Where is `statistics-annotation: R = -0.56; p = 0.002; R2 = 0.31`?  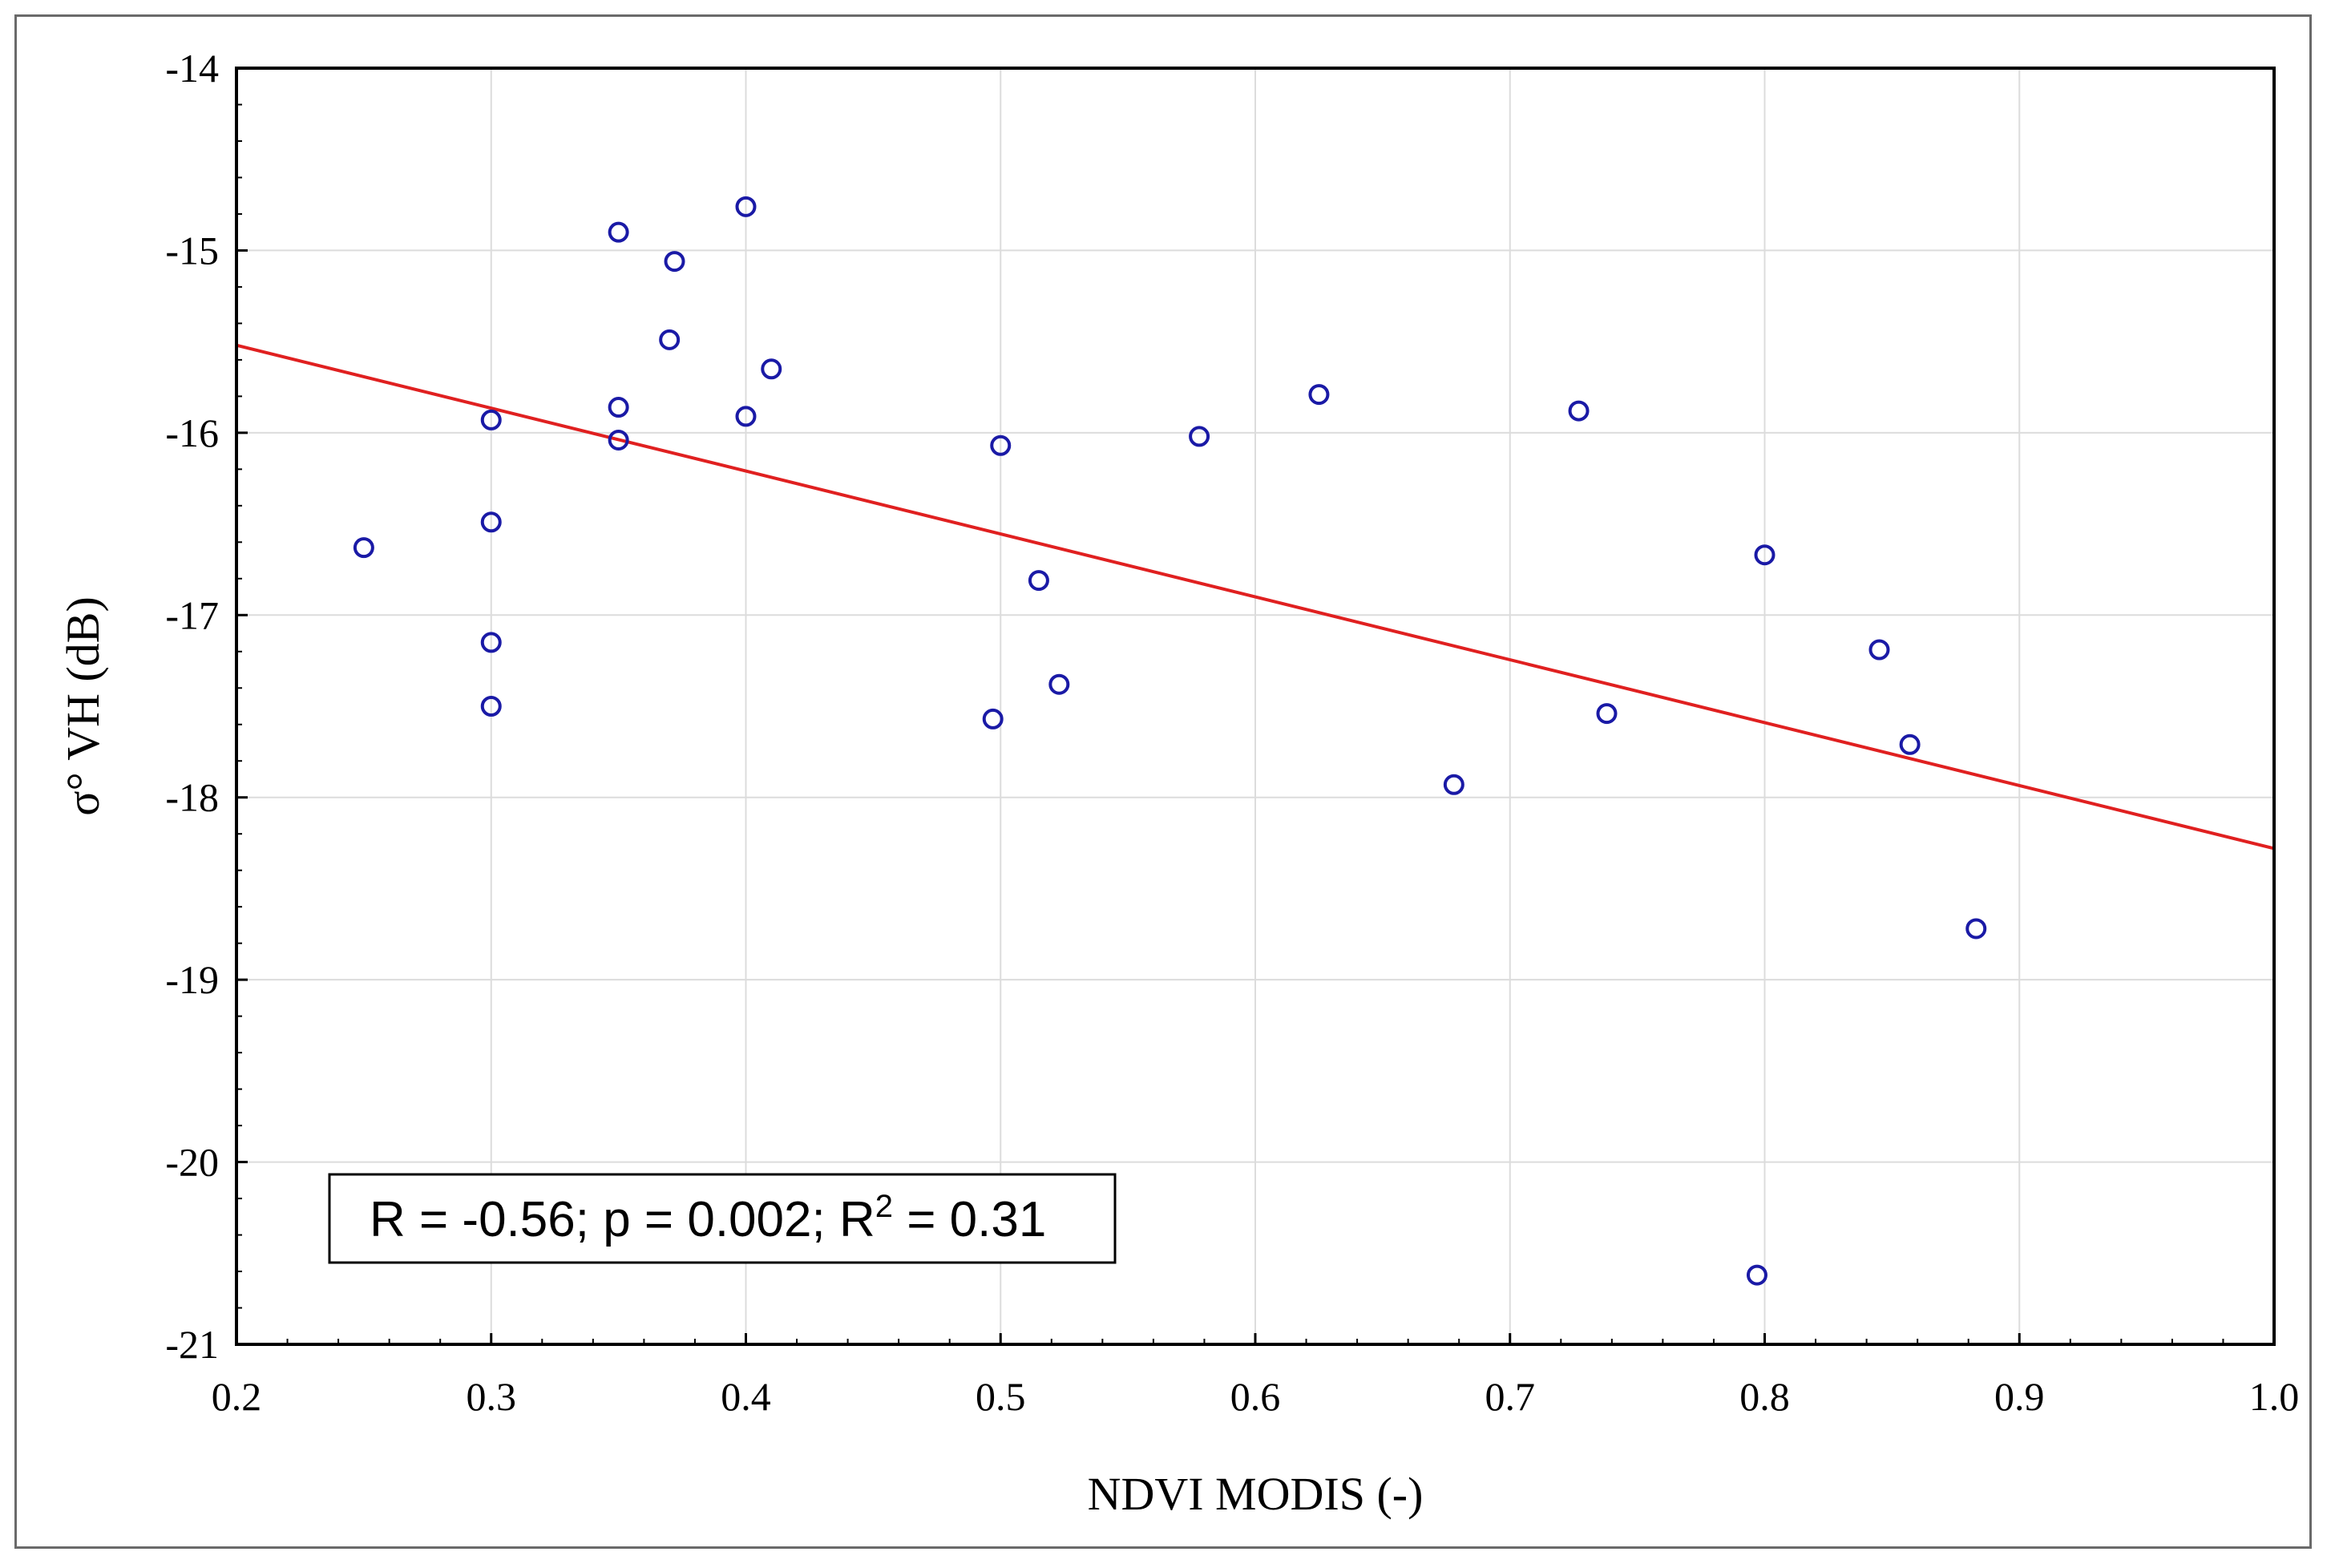 statistics-annotation: R = -0.56; p = 0.002; R2 = 0.31 is located at coordinates (722, 1218).